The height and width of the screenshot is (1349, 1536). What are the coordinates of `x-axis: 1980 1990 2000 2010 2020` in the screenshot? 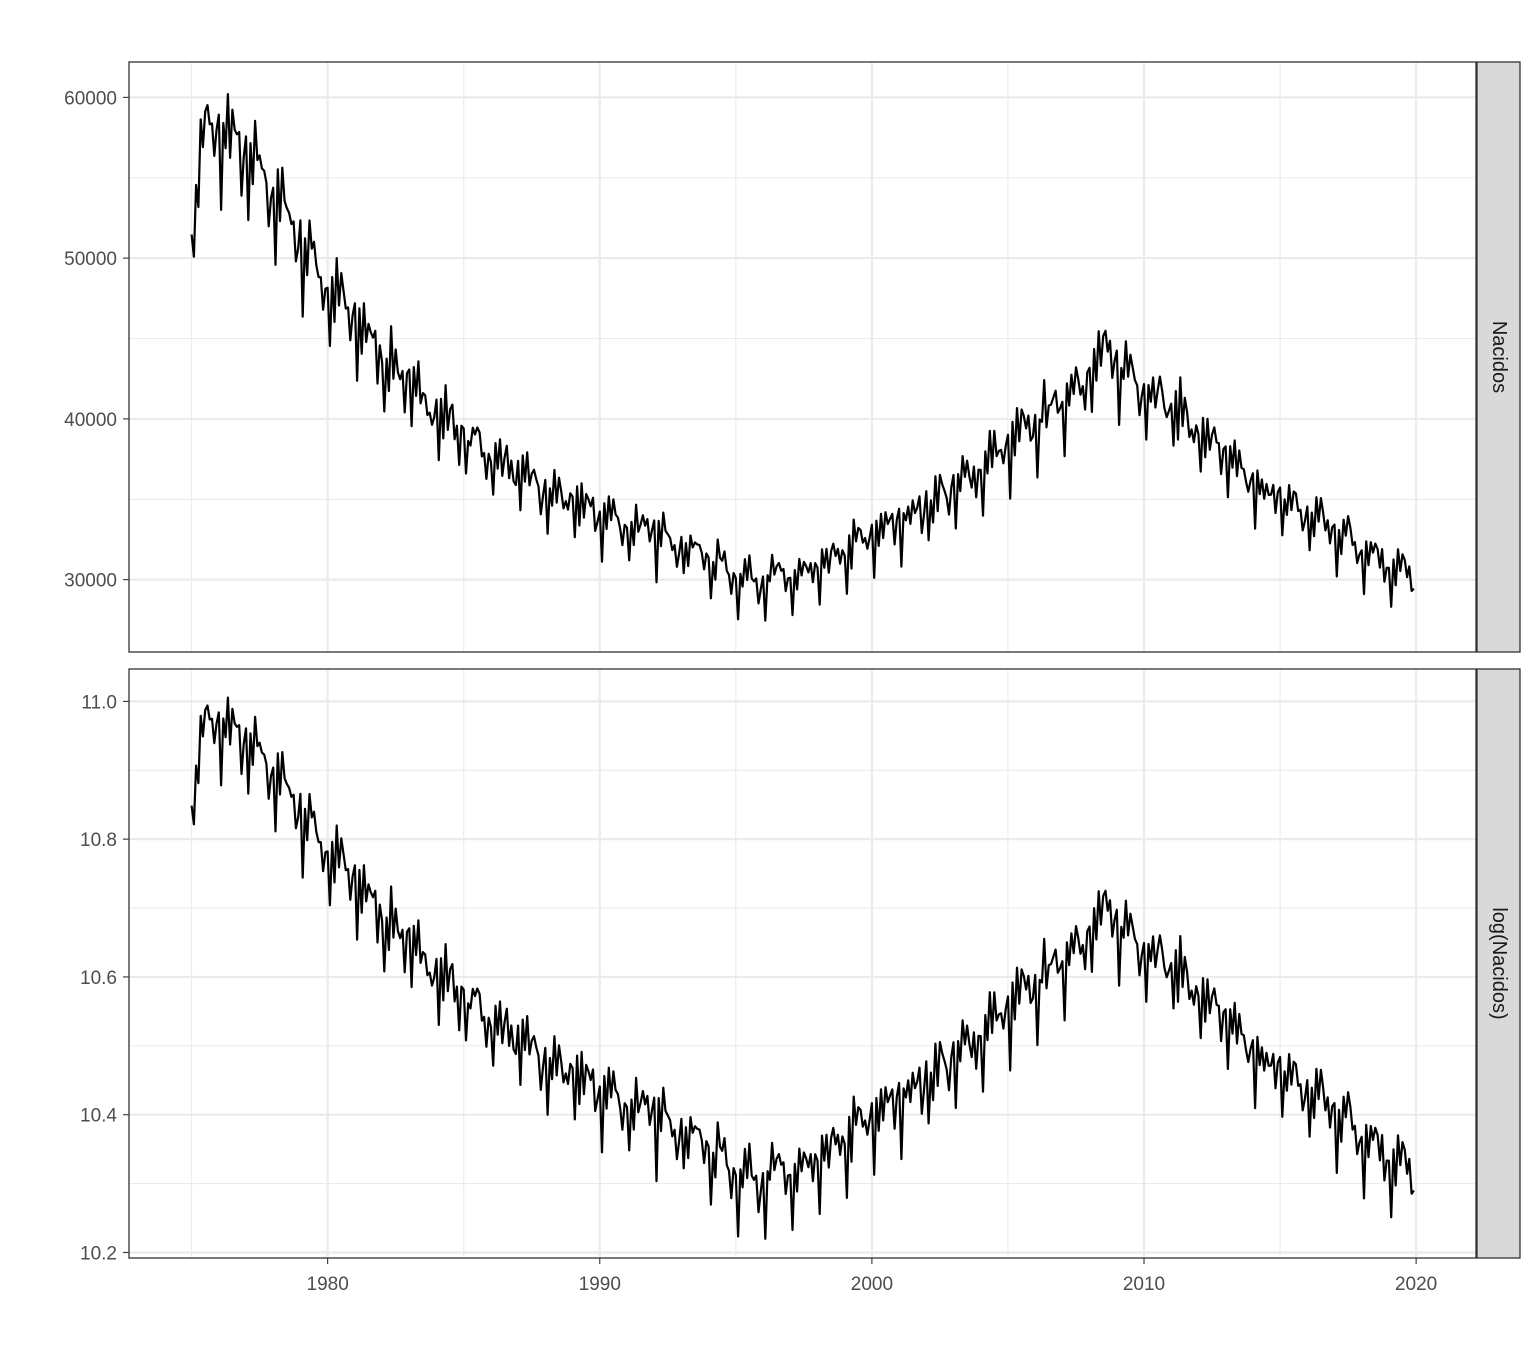 It's located at (872, 1276).